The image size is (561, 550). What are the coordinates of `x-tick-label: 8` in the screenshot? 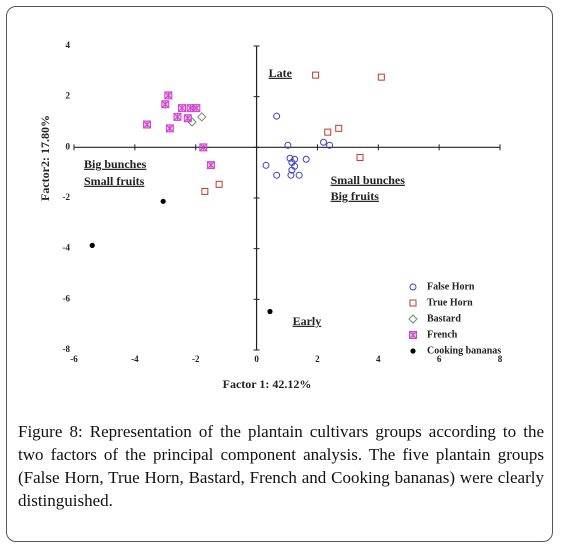 It's located at (500, 359).